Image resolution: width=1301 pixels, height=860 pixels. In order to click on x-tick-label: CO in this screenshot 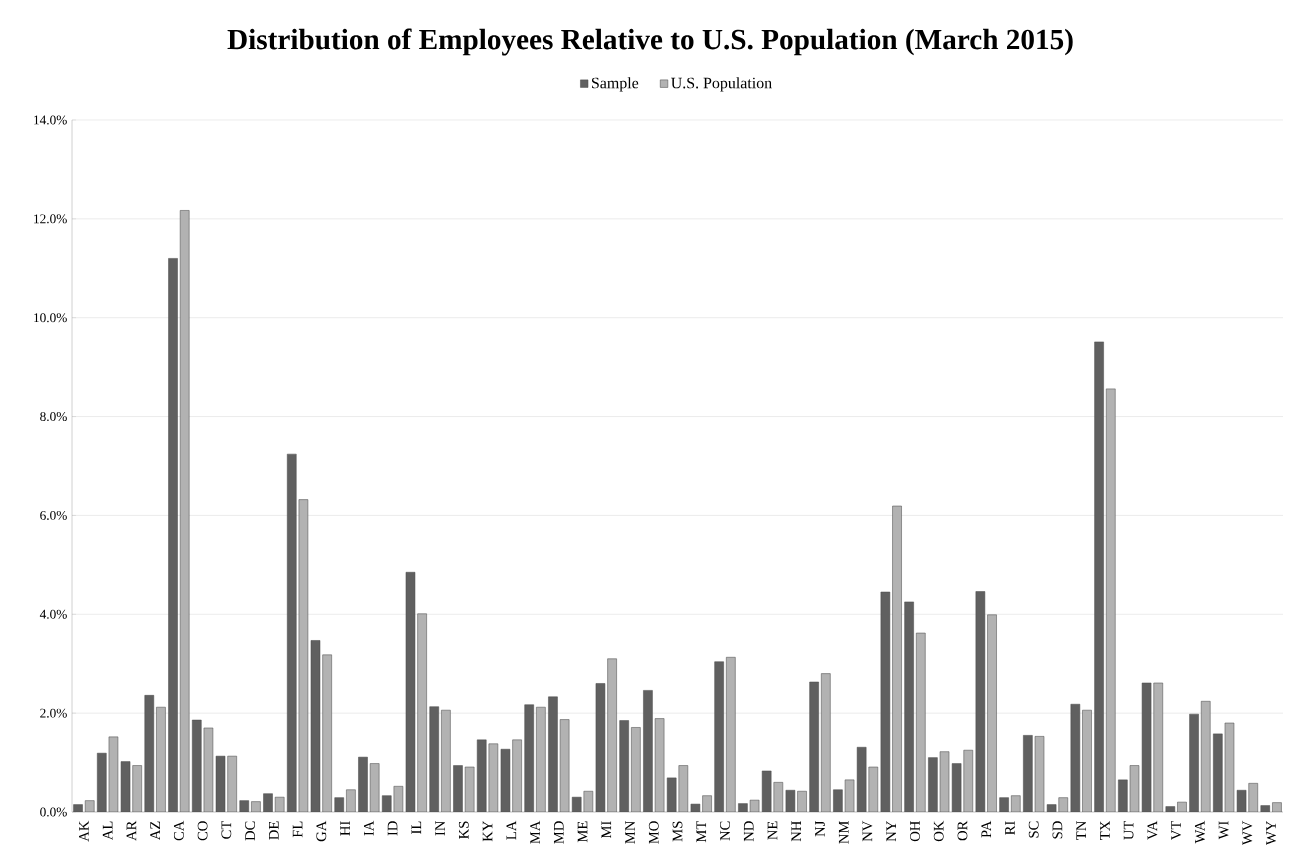, I will do `click(202, 831)`.